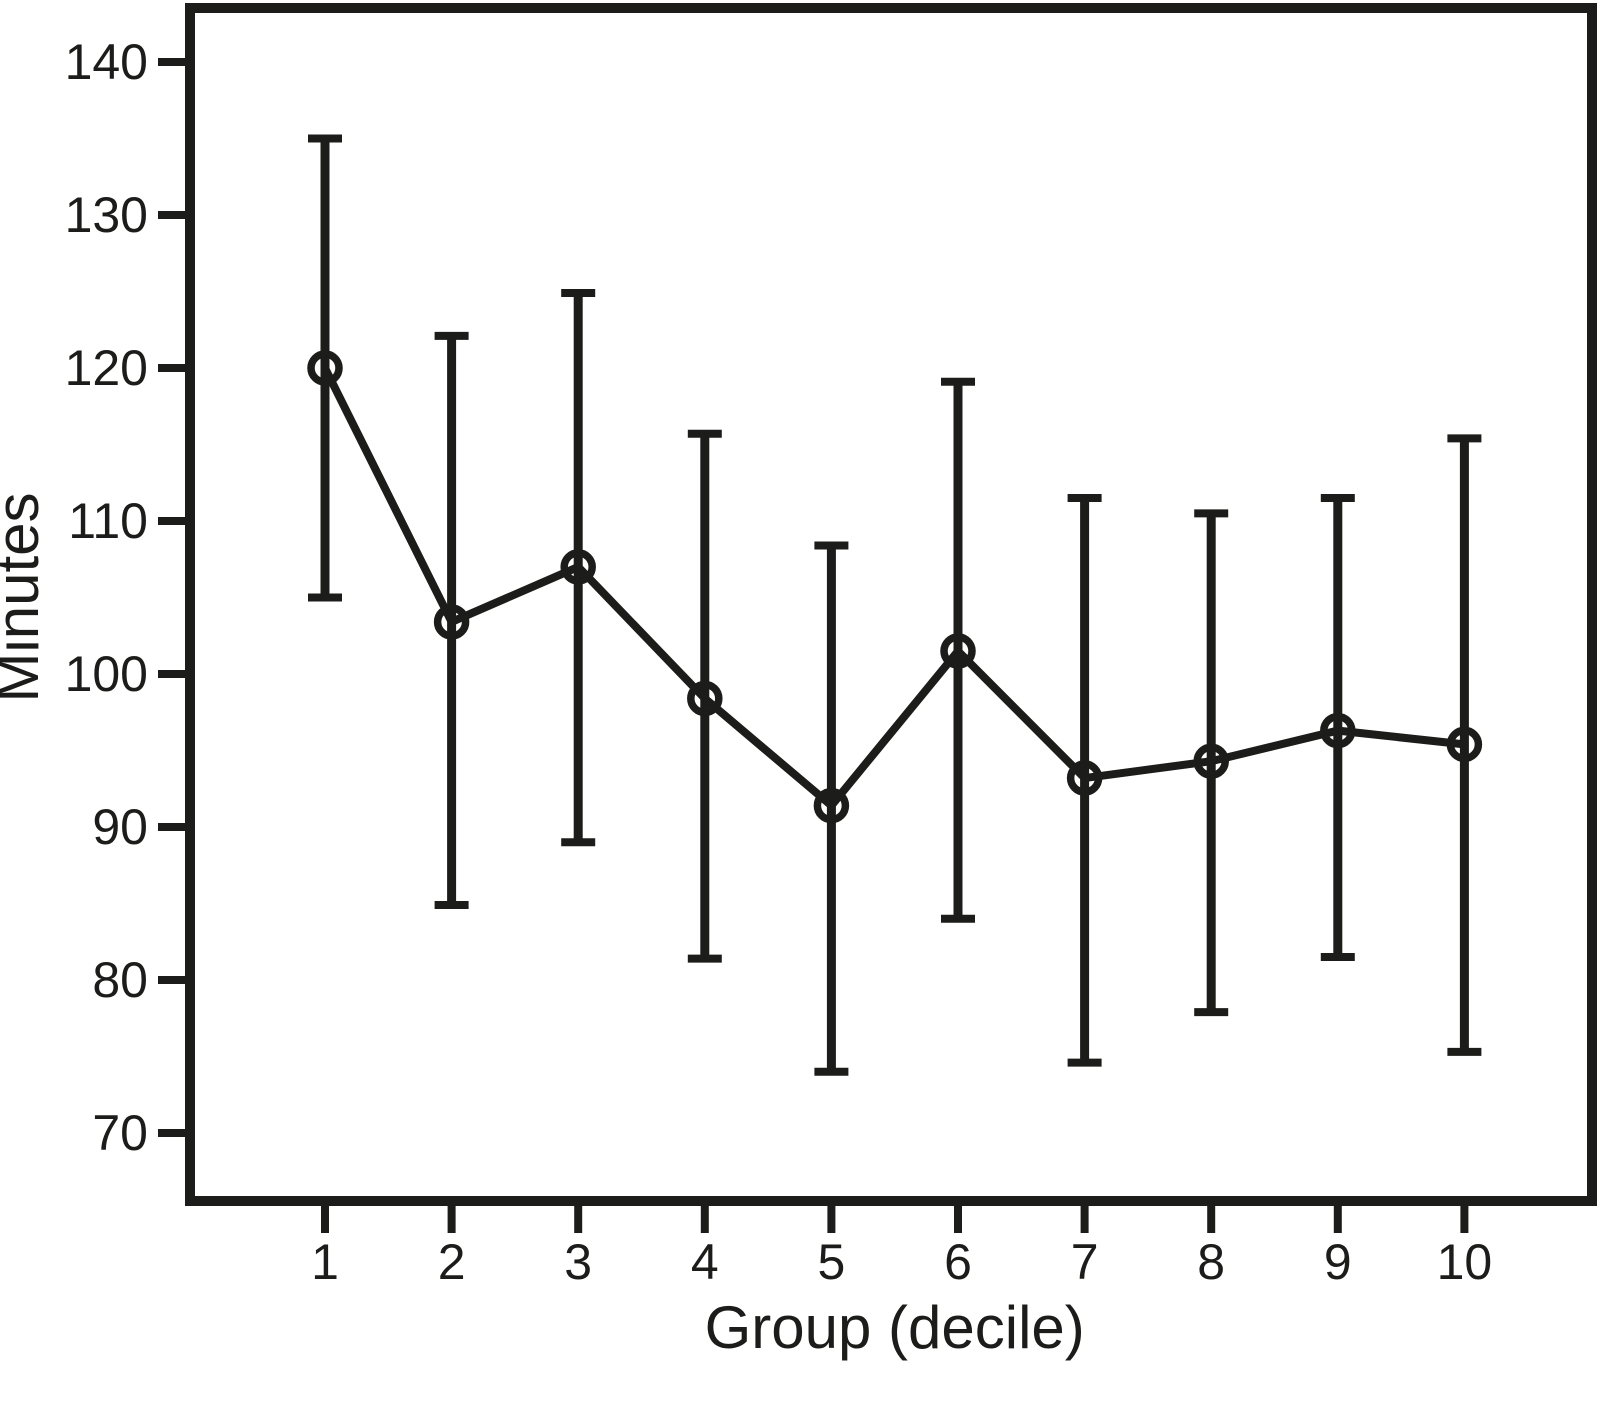  I want to click on x-tick-label: 4, so click(705, 1262).